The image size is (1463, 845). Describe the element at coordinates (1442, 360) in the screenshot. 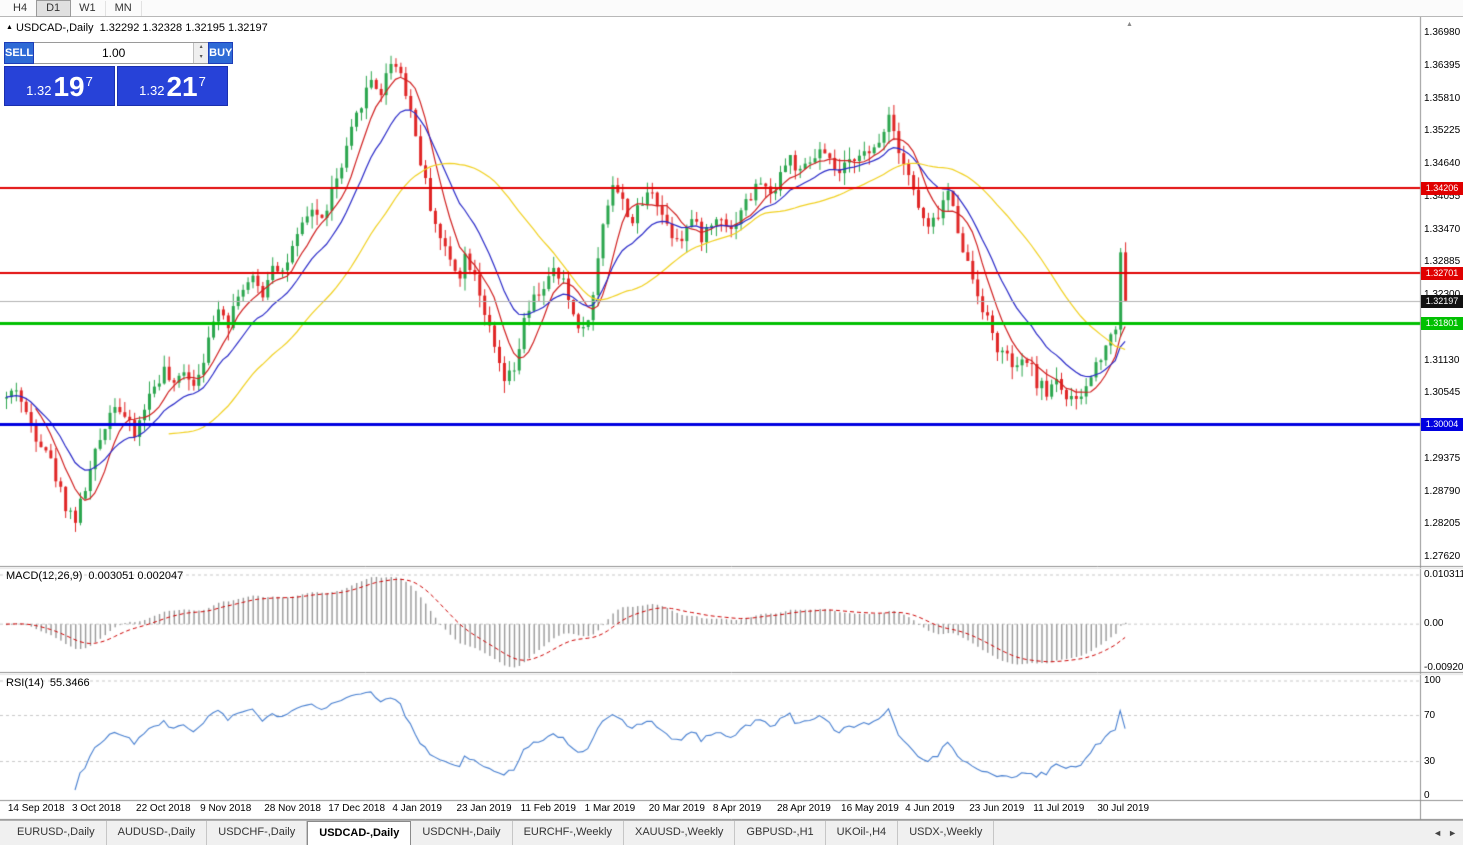

I see `price-scale-label: 1.31130` at that location.